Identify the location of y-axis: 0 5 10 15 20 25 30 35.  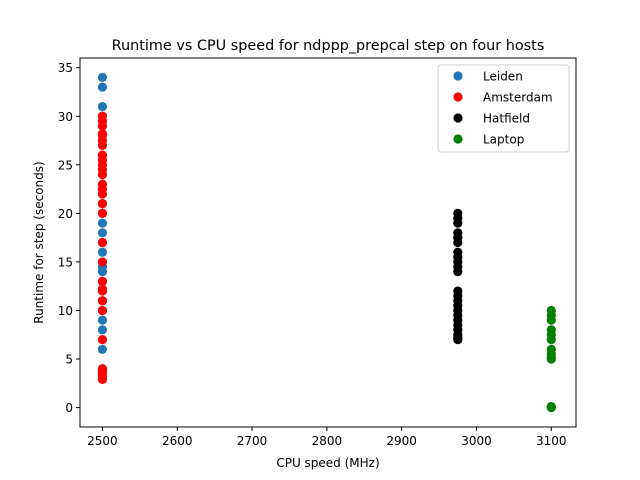
(69, 238).